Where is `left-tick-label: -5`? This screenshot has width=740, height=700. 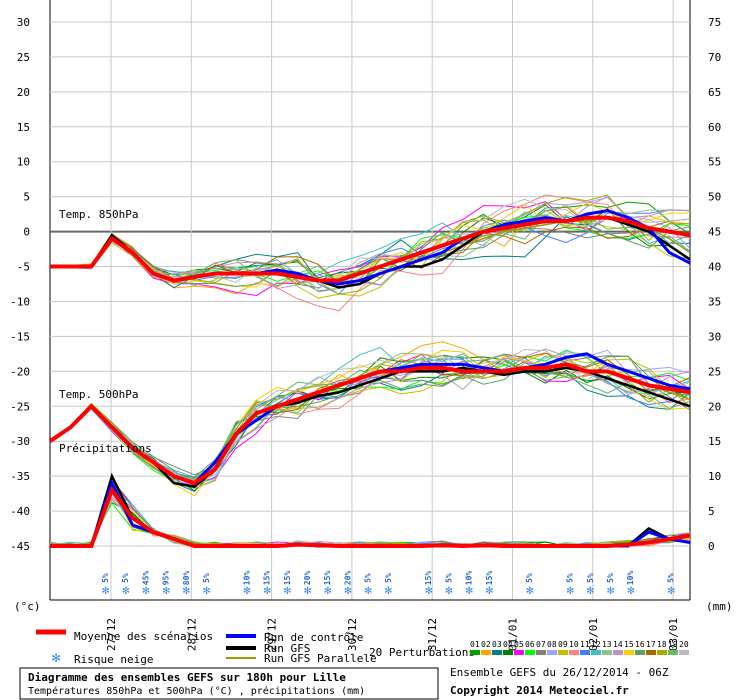 left-tick-label: -5 is located at coordinates (23, 267).